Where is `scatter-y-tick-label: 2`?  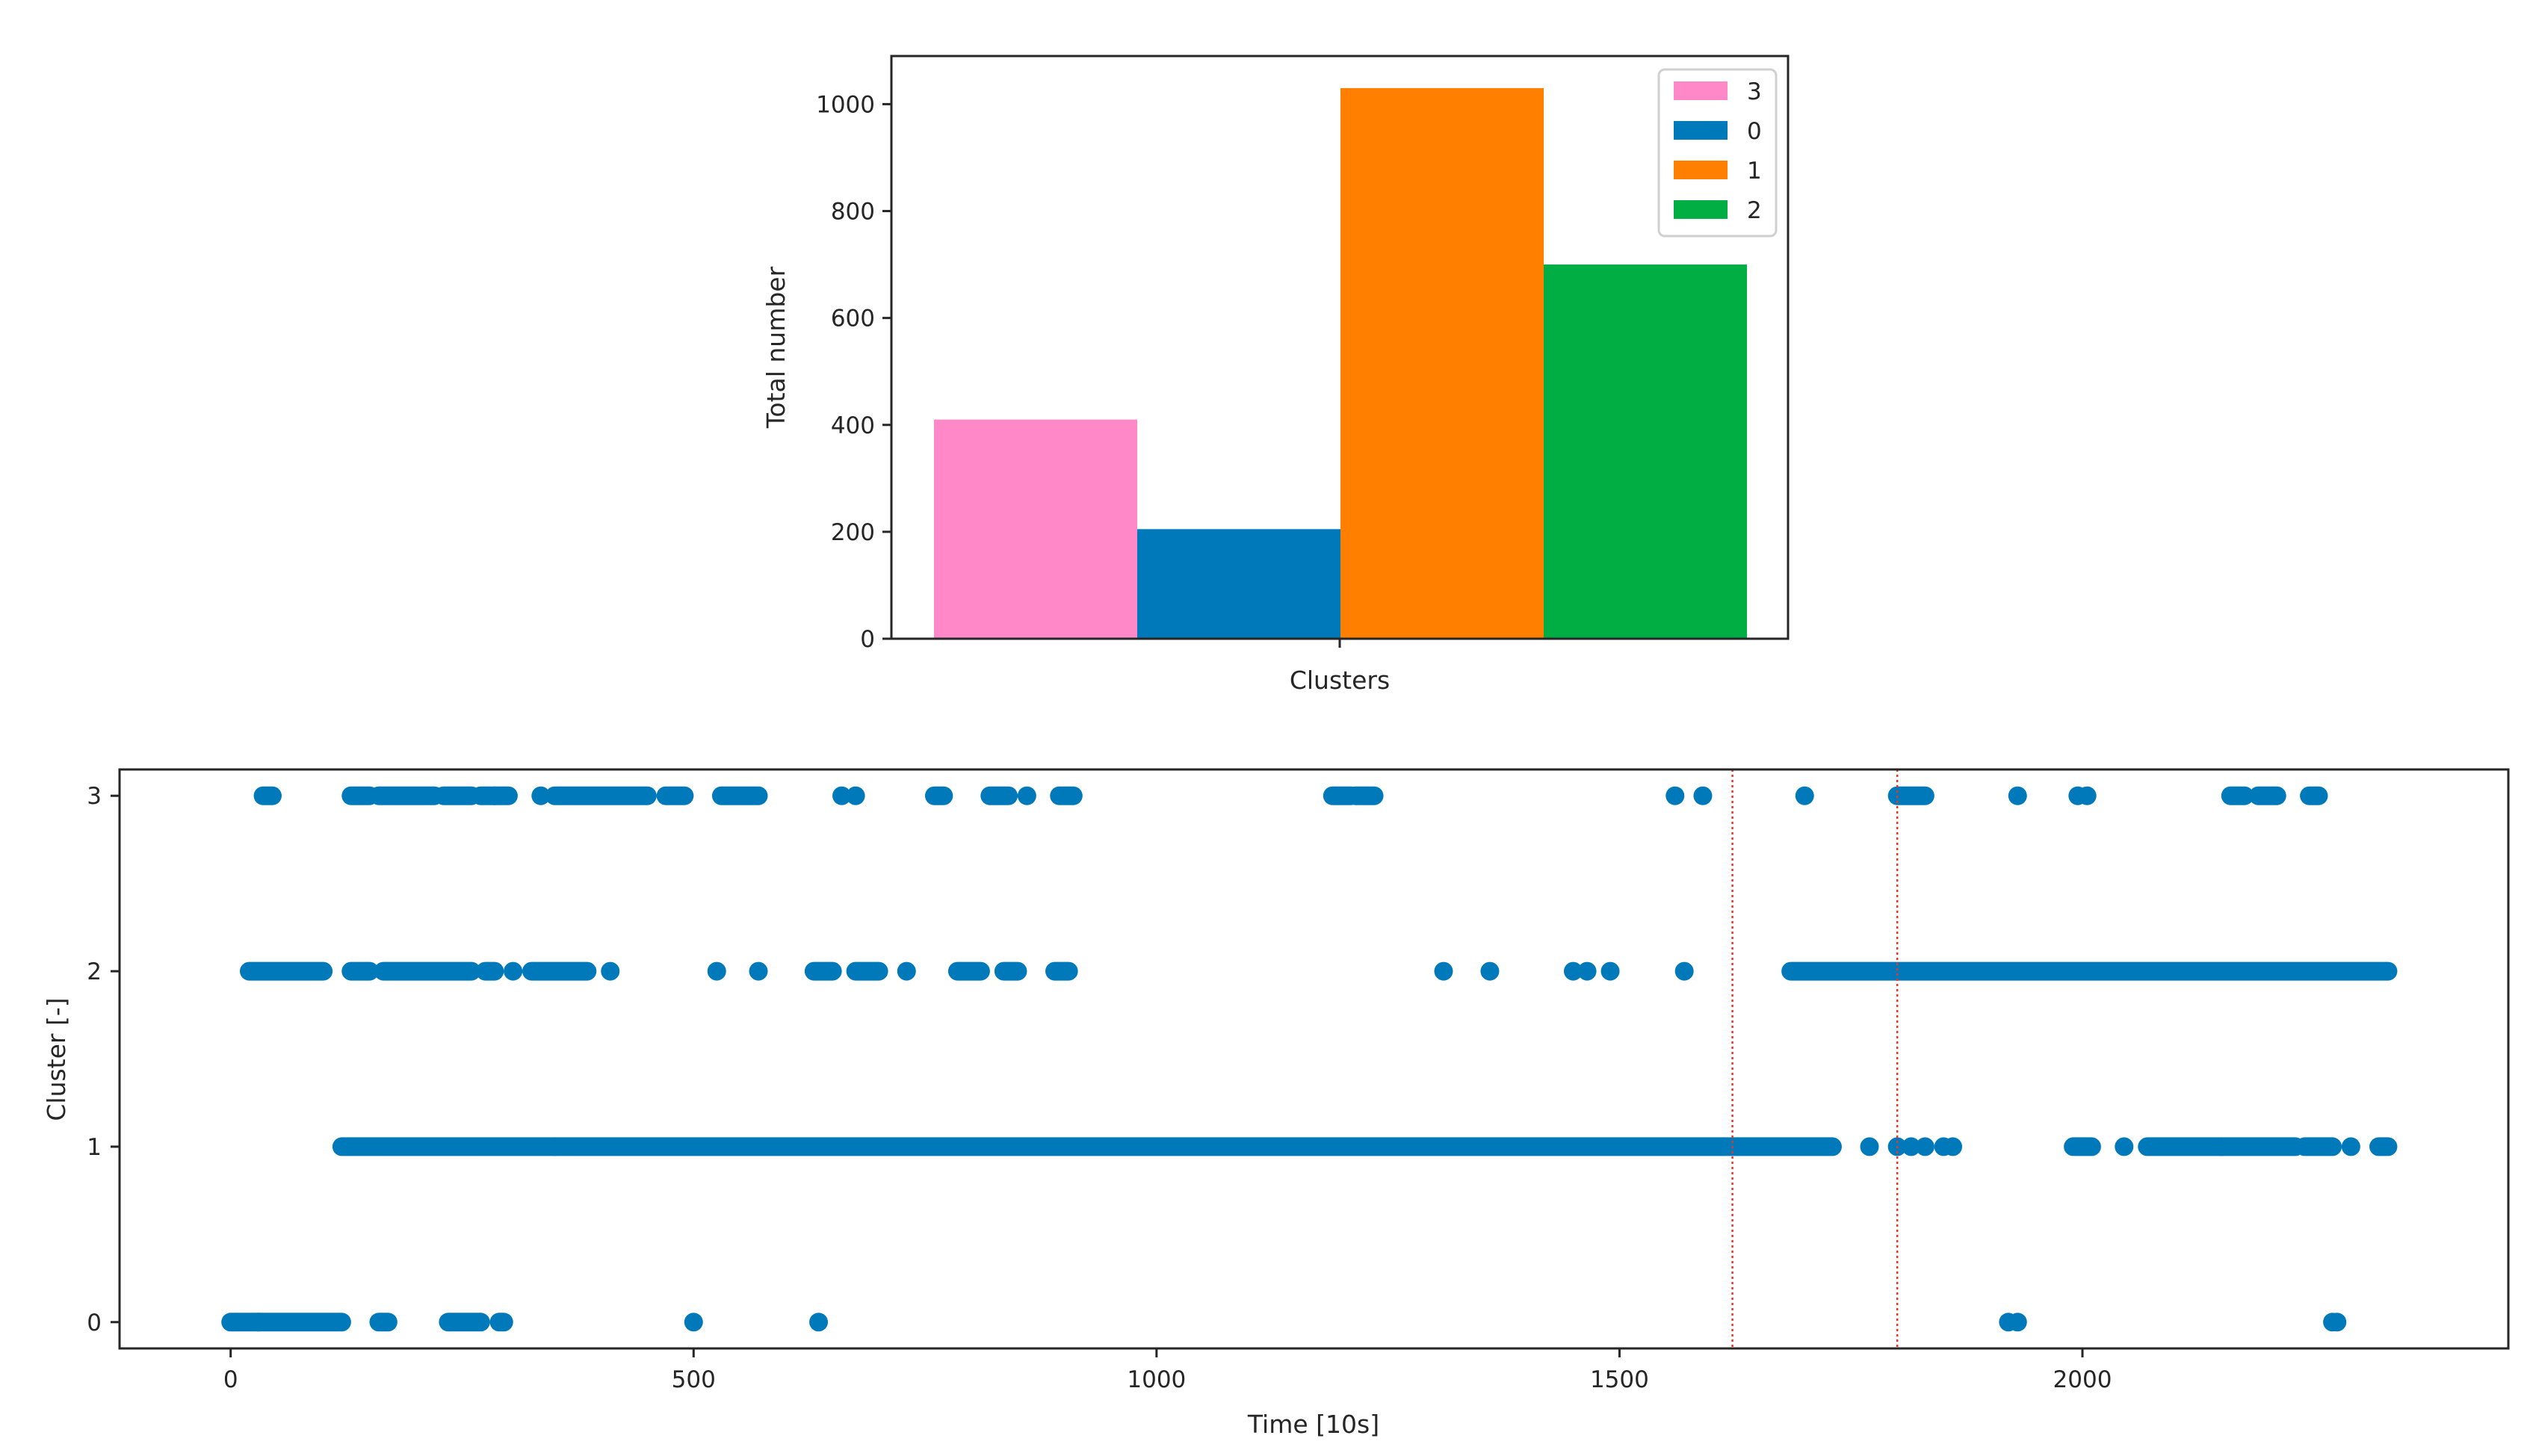
scatter-y-tick-label: 2 is located at coordinates (94, 971).